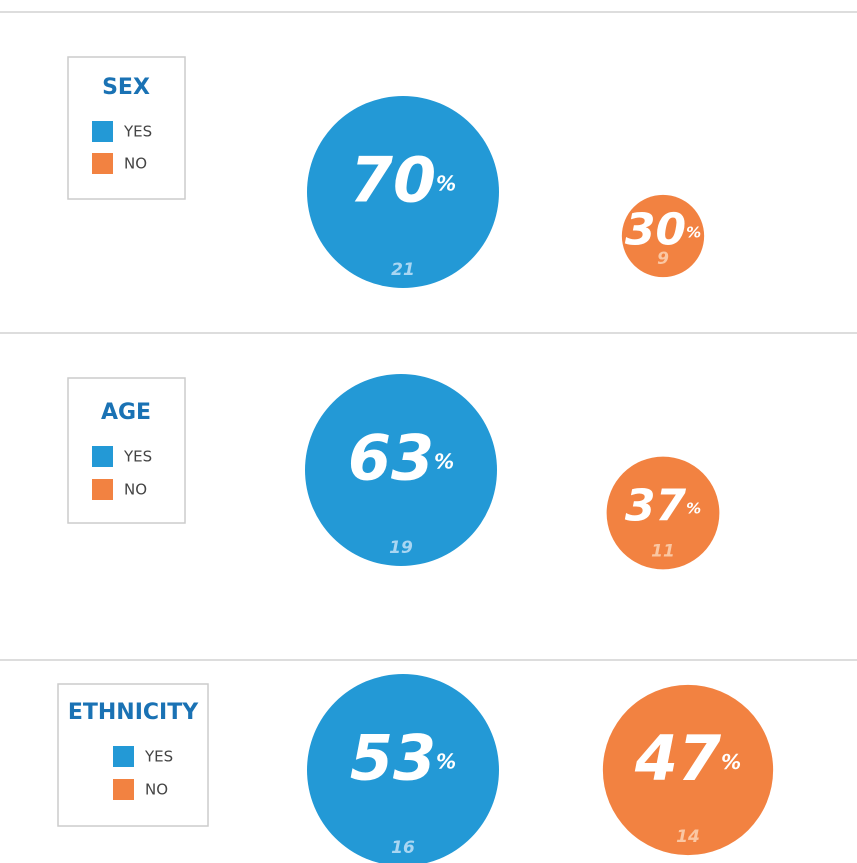 This screenshot has width=857, height=863. Describe the element at coordinates (393, 757) in the screenshot. I see `value-number: 53` at that location.